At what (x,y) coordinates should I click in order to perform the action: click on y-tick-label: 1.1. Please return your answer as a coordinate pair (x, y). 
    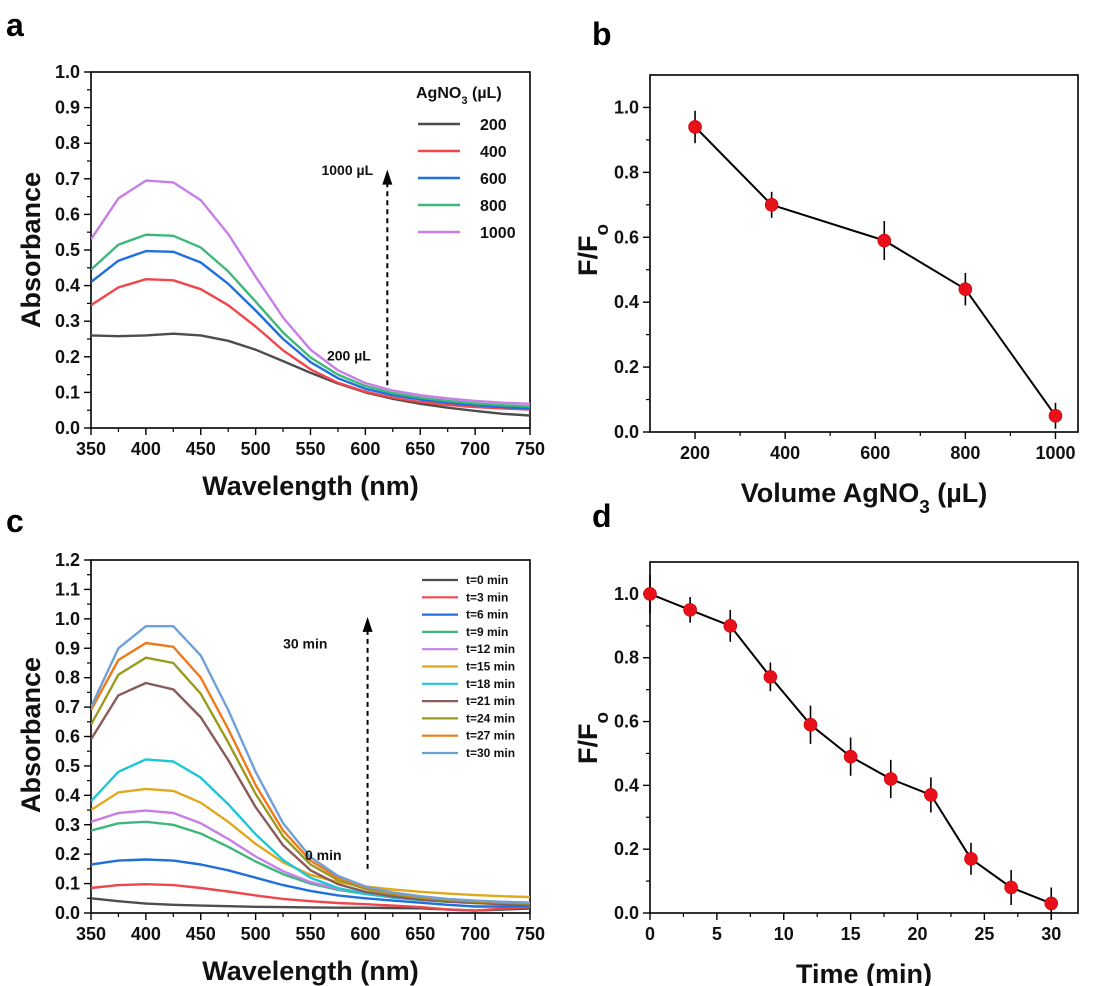
    Looking at the image, I should click on (67, 589).